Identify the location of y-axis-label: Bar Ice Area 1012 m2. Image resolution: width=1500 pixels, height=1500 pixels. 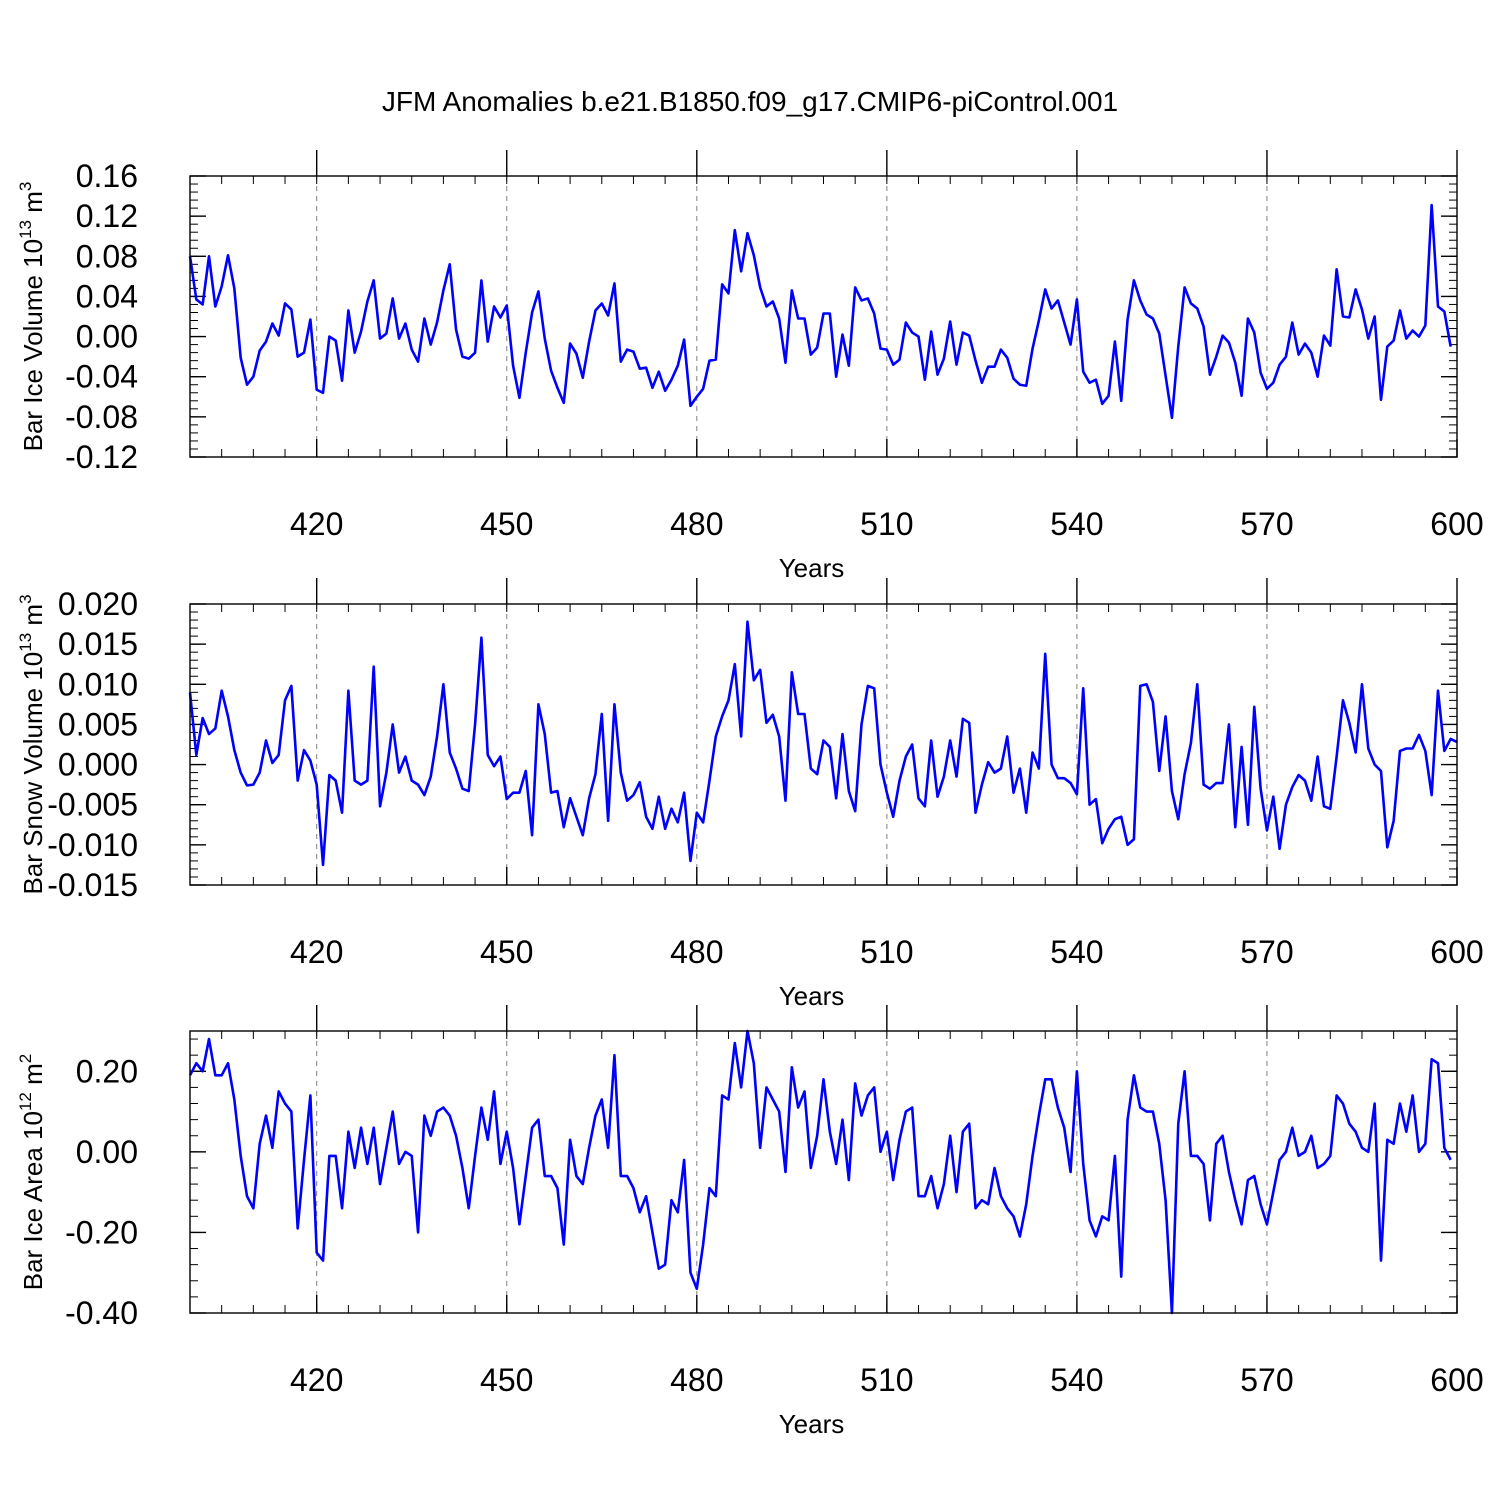
(32, 1172).